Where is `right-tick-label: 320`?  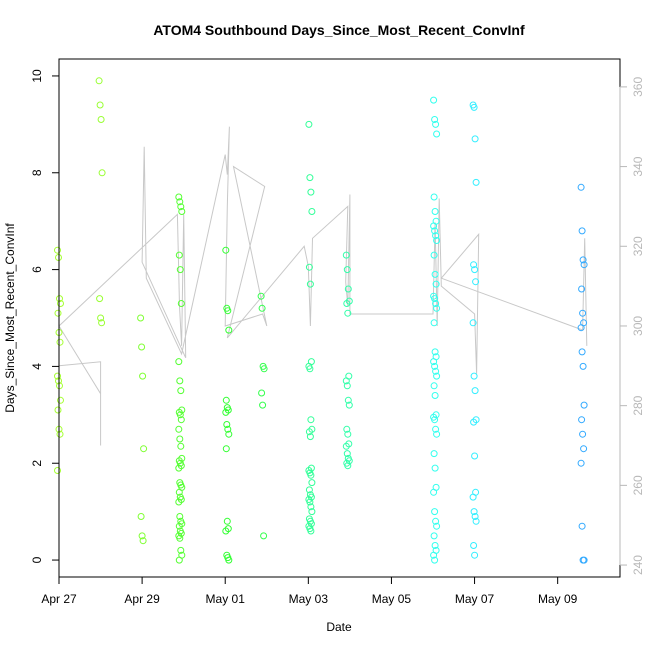 right-tick-label: 320 is located at coordinates (638, 246).